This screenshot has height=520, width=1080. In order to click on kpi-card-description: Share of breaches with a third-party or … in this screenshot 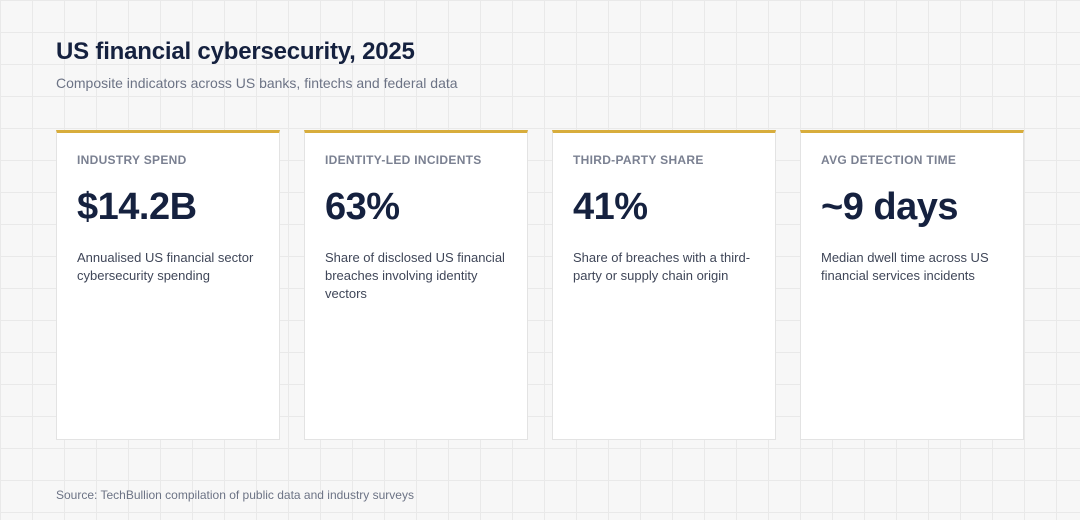, I will do `click(662, 266)`.